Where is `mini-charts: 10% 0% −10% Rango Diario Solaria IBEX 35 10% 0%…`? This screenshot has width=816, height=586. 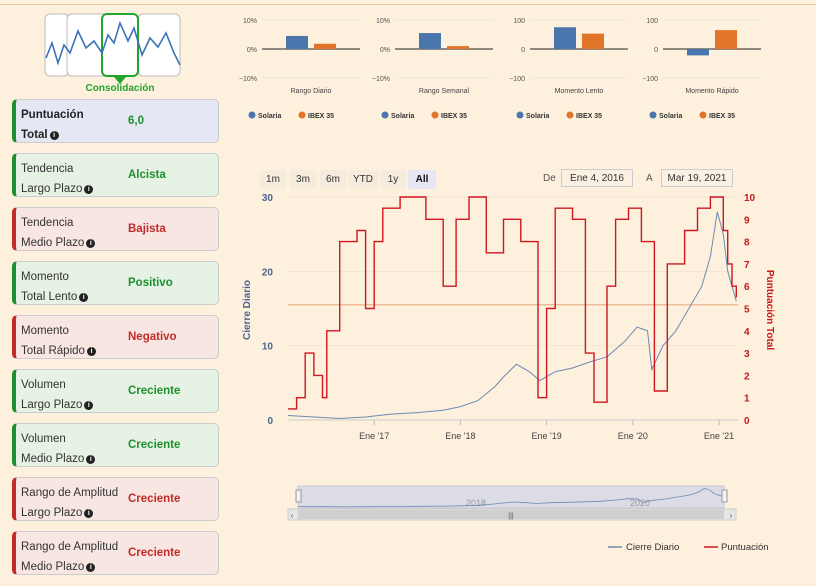
mini-charts: 10% 0% −10% Rango Diario Solaria IBEX 35 10% 0%… is located at coordinates (500, 69).